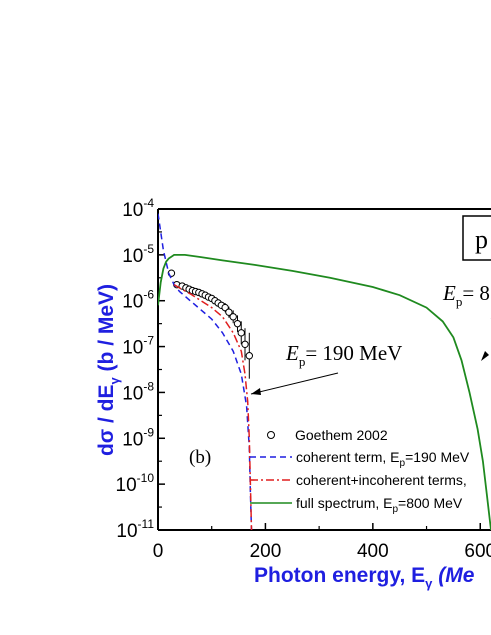 This screenshot has width=491, height=635. What do you see at coordinates (437, 457) in the screenshot?
I see `legend-label-tail: =190 MeV` at bounding box center [437, 457].